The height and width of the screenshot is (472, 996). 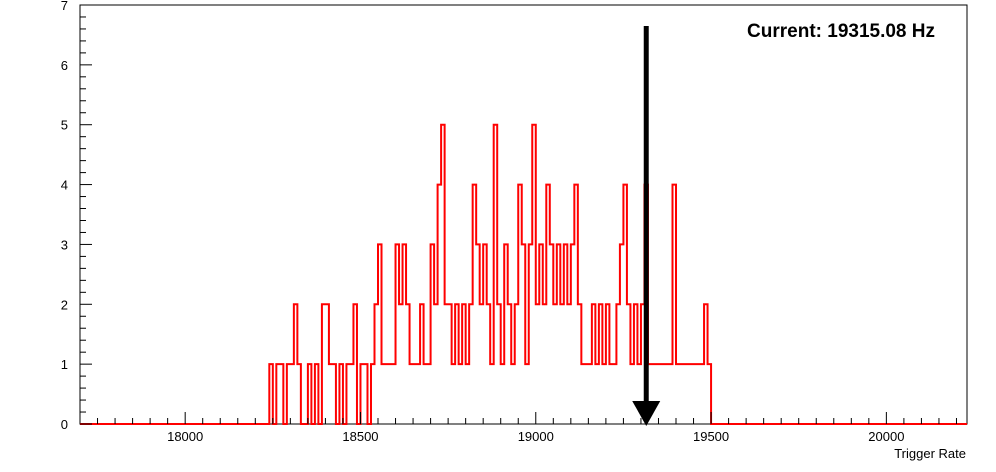 I want to click on y-tick-label: 1, so click(x=64, y=364).